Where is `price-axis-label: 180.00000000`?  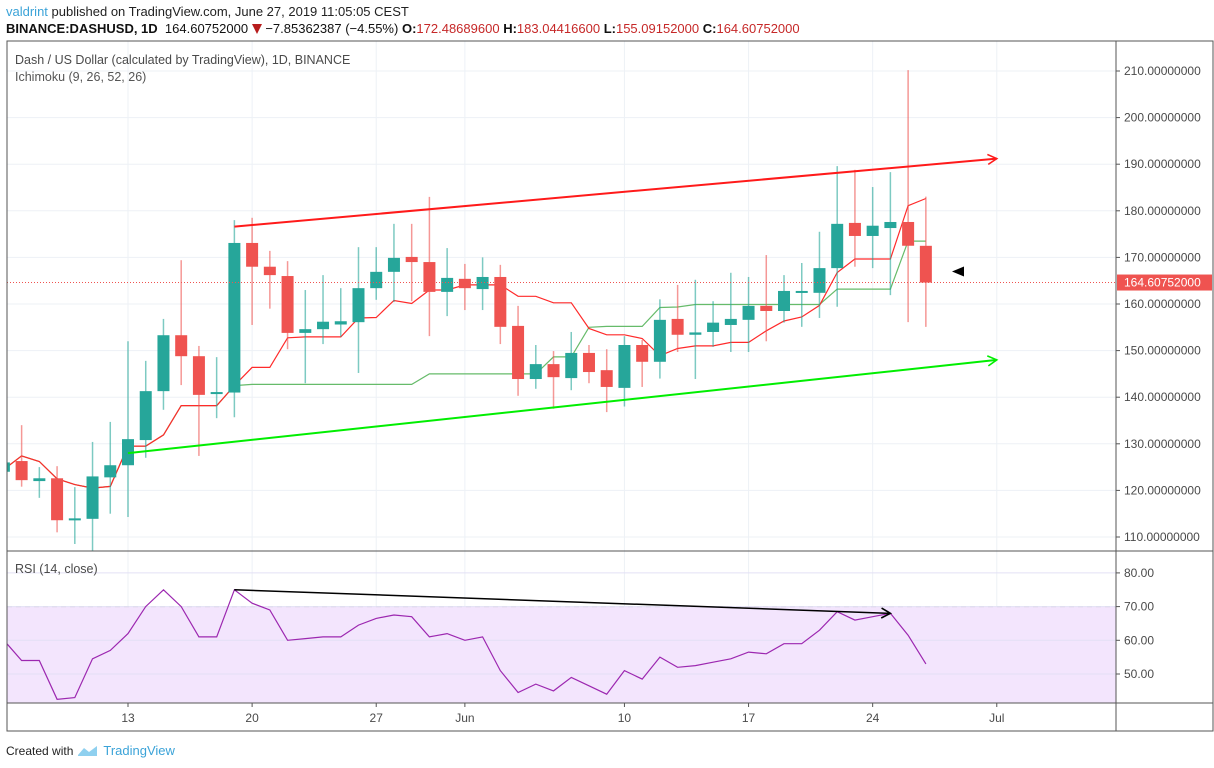
price-axis-label: 180.00000000 is located at coordinates (1162, 211).